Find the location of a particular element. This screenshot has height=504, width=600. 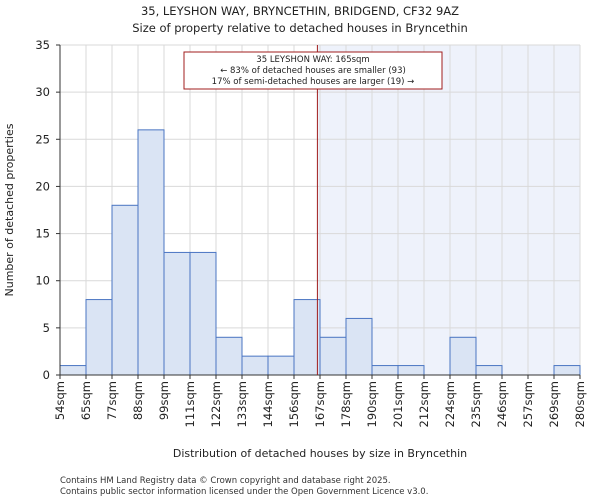

y-tick-labels: 0 5 10 15 20 25 30 35 is located at coordinates (42, 210).